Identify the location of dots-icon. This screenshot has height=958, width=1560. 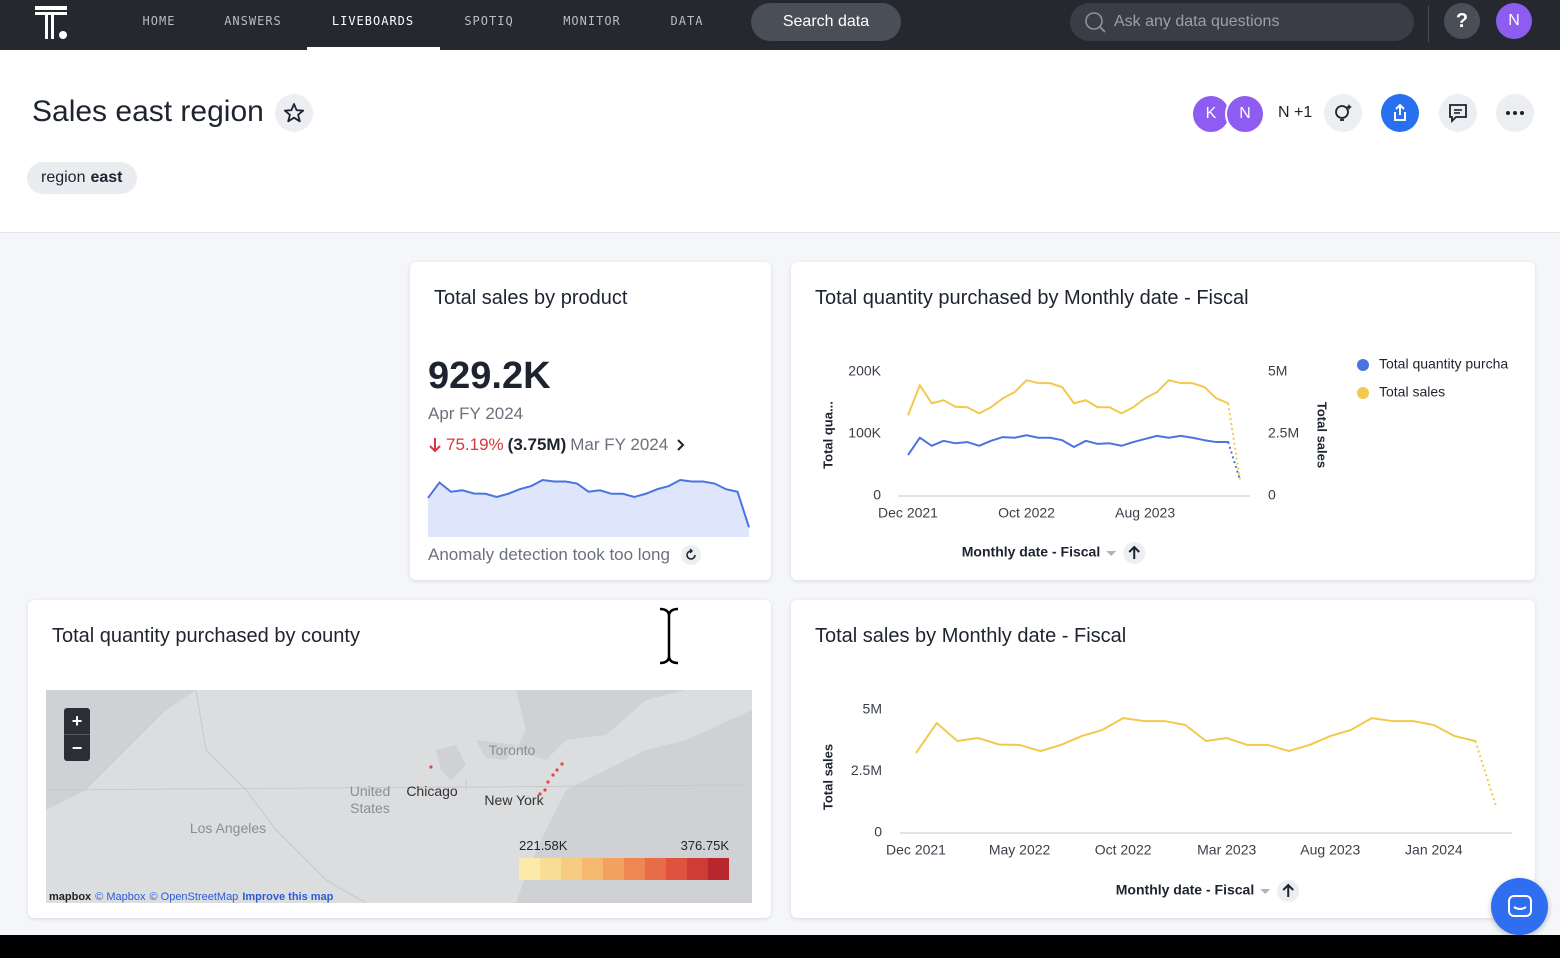
(1515, 113).